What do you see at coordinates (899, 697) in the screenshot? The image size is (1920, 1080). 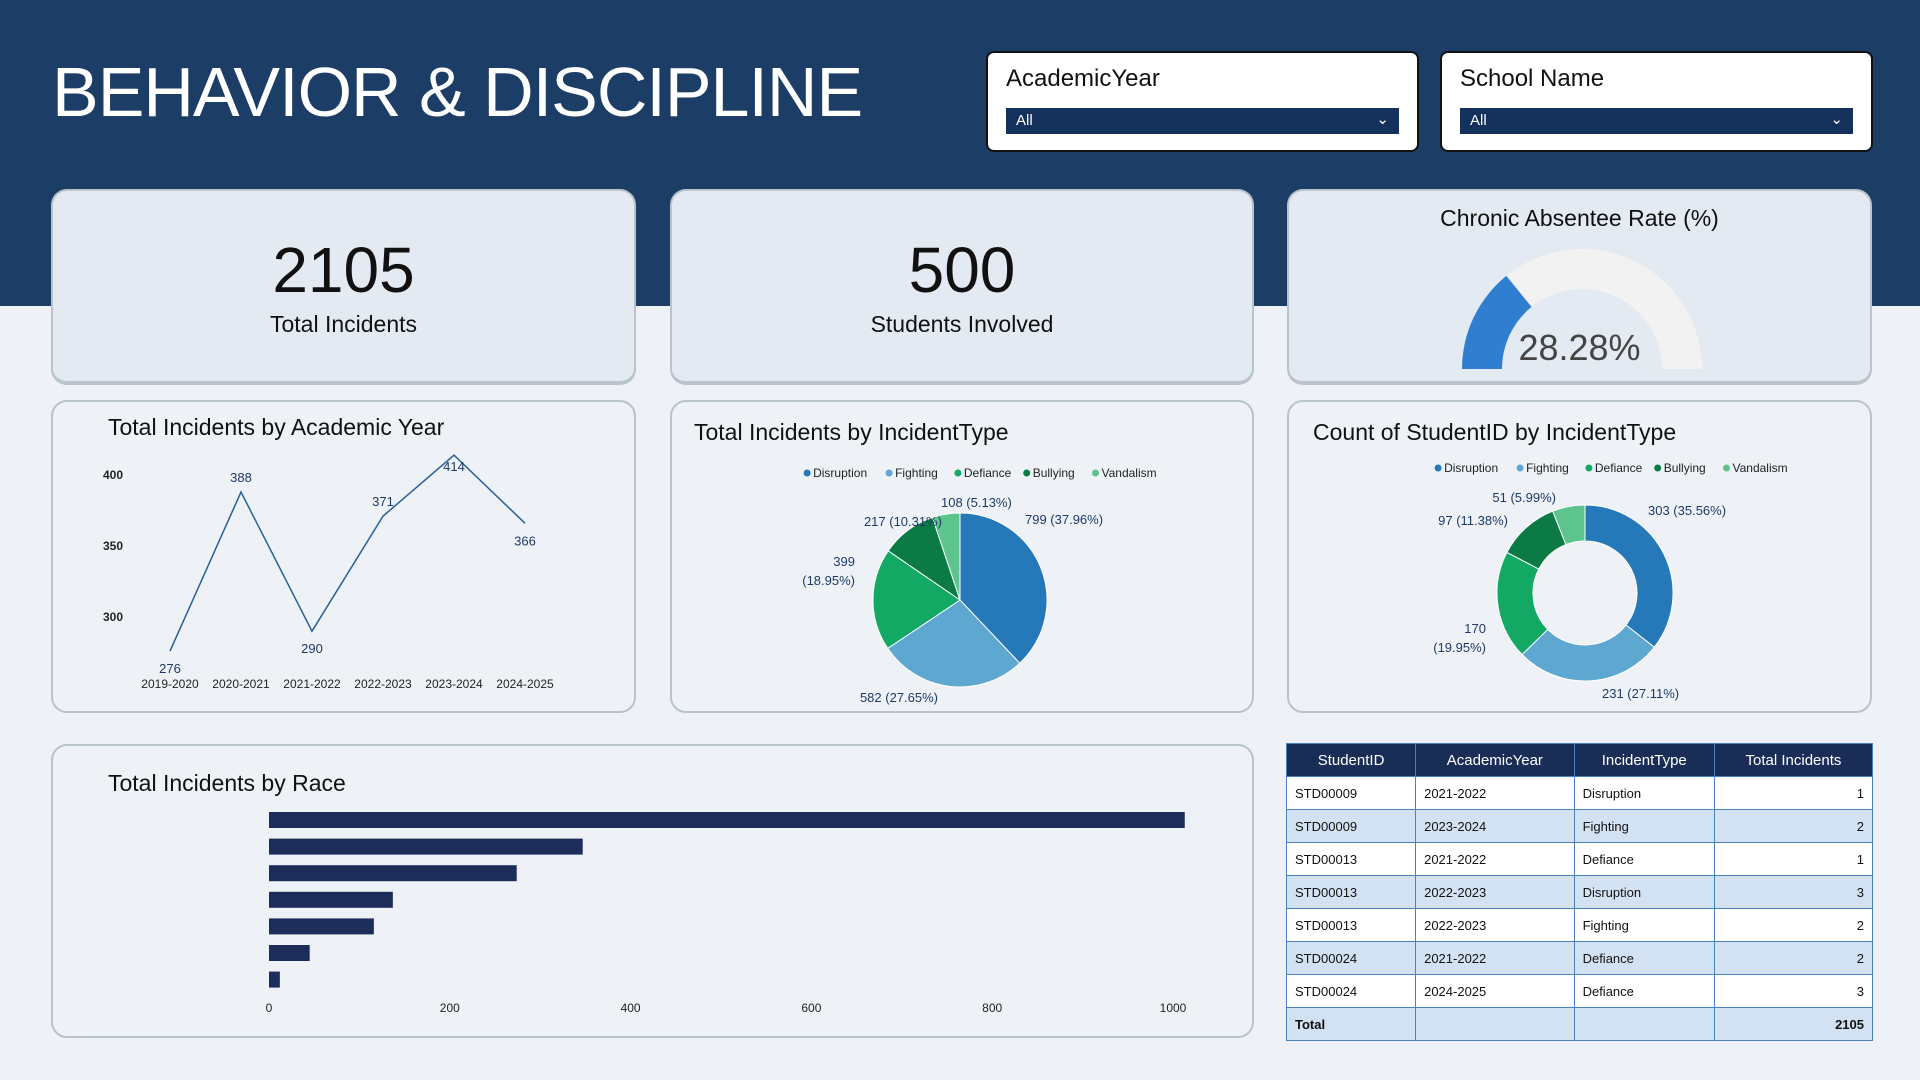 I see `data-label: 582 (27.65%)` at bounding box center [899, 697].